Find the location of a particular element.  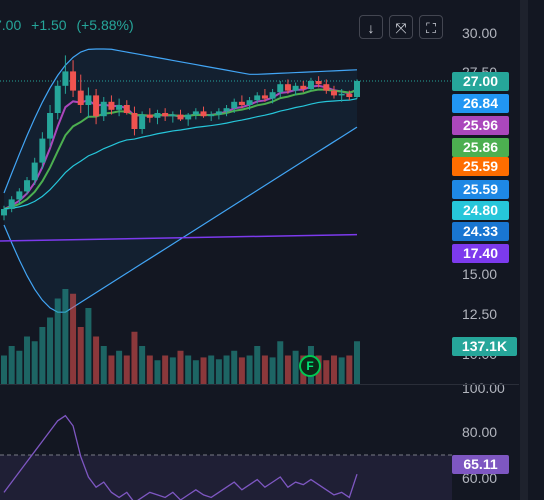

legend-last: 7.00 is located at coordinates (11, 25).